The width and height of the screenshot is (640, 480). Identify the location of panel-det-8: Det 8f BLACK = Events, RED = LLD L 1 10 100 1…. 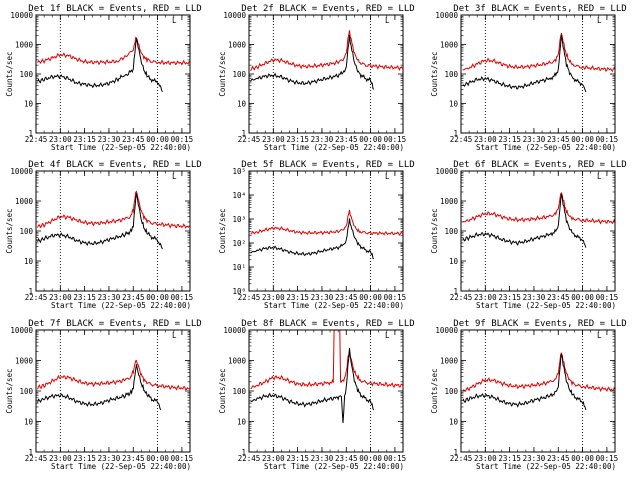
(316, 395).